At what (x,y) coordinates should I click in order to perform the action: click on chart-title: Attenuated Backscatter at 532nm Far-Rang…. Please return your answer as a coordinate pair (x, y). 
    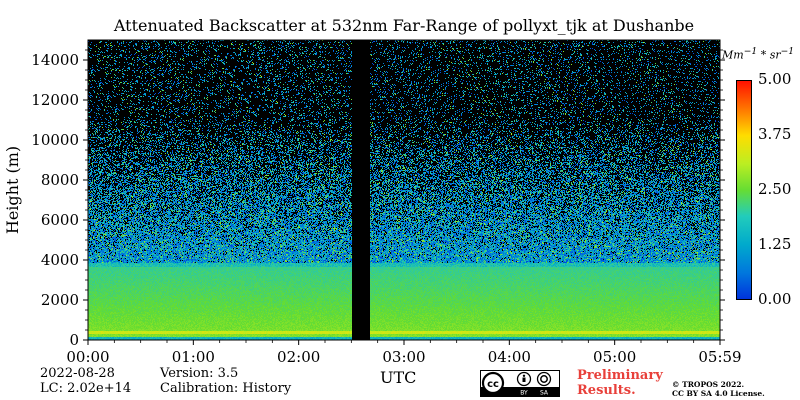
    Looking at the image, I should click on (404, 25).